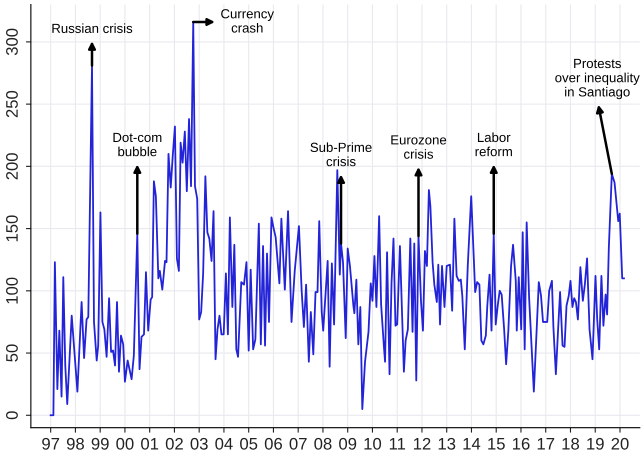 Image resolution: width=643 pixels, height=456 pixels. I want to click on y-tick-label: 250, so click(12, 104).